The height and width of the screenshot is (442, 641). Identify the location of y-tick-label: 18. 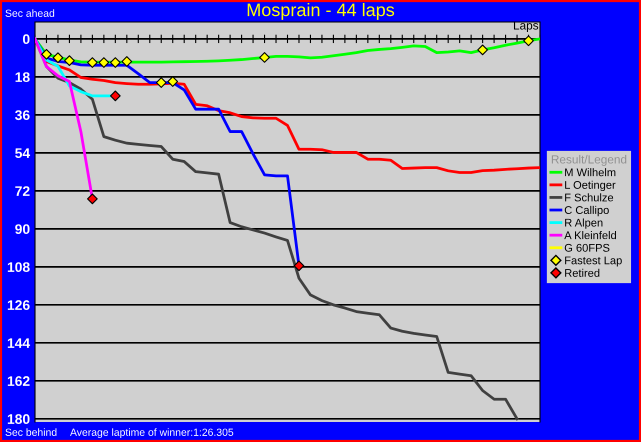
(23, 77).